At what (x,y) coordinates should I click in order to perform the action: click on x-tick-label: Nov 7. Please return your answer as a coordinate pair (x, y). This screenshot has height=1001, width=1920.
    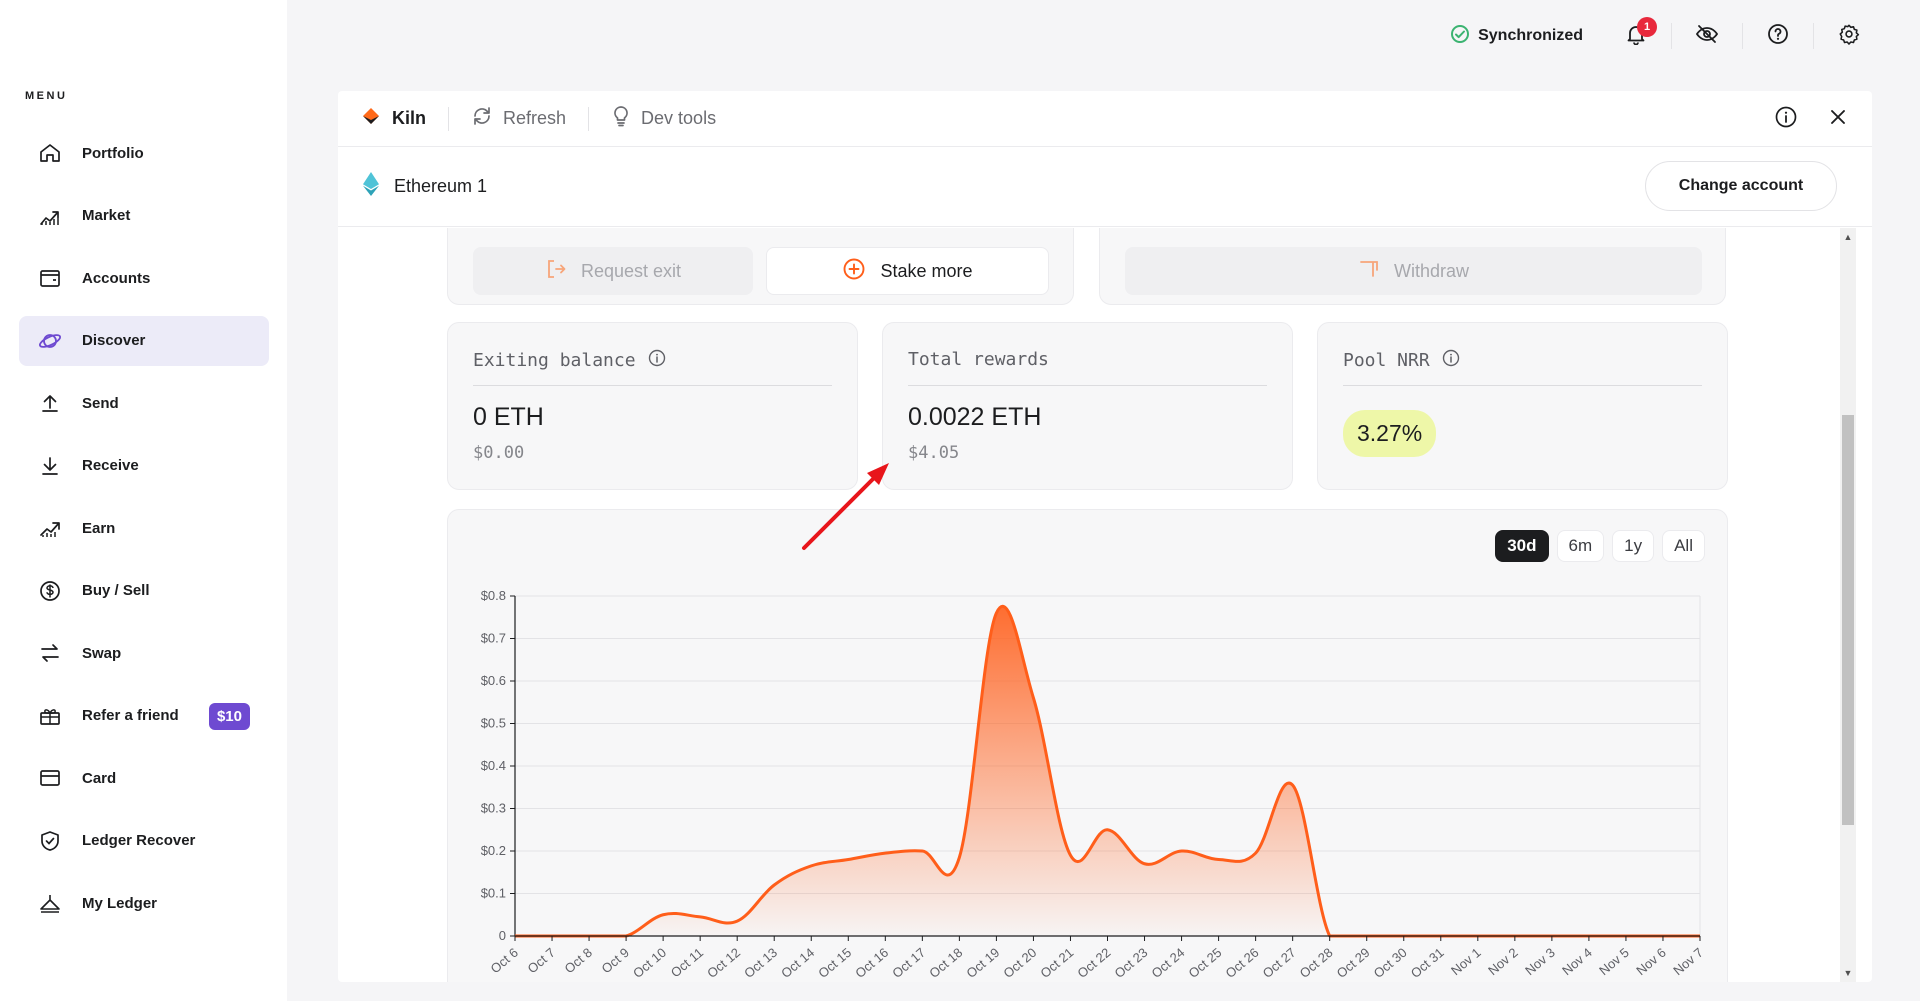
    Looking at the image, I should click on (1688, 961).